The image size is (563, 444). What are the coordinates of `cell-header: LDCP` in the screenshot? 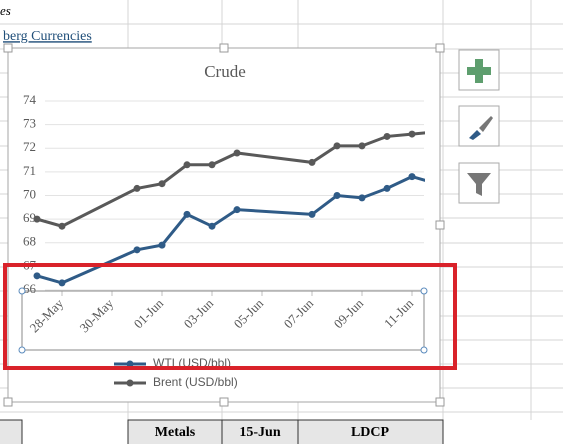 It's located at (370, 432).